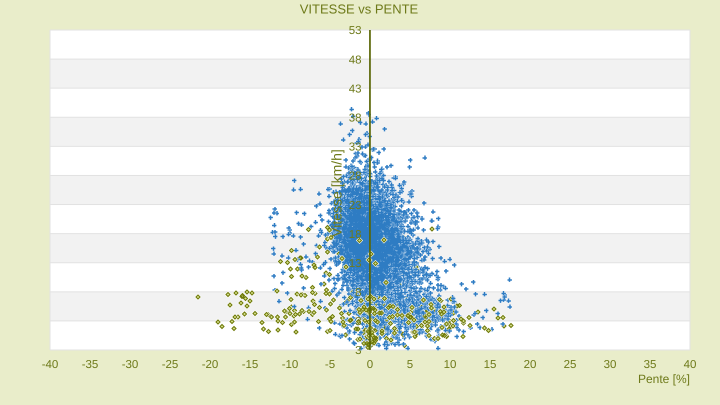 The height and width of the screenshot is (405, 720). What do you see at coordinates (355, 60) in the screenshot?
I see `svg-text: 48` at bounding box center [355, 60].